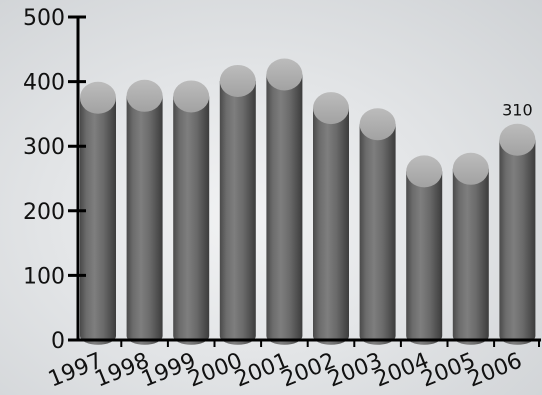  I want to click on bar-1999, so click(191, 212).